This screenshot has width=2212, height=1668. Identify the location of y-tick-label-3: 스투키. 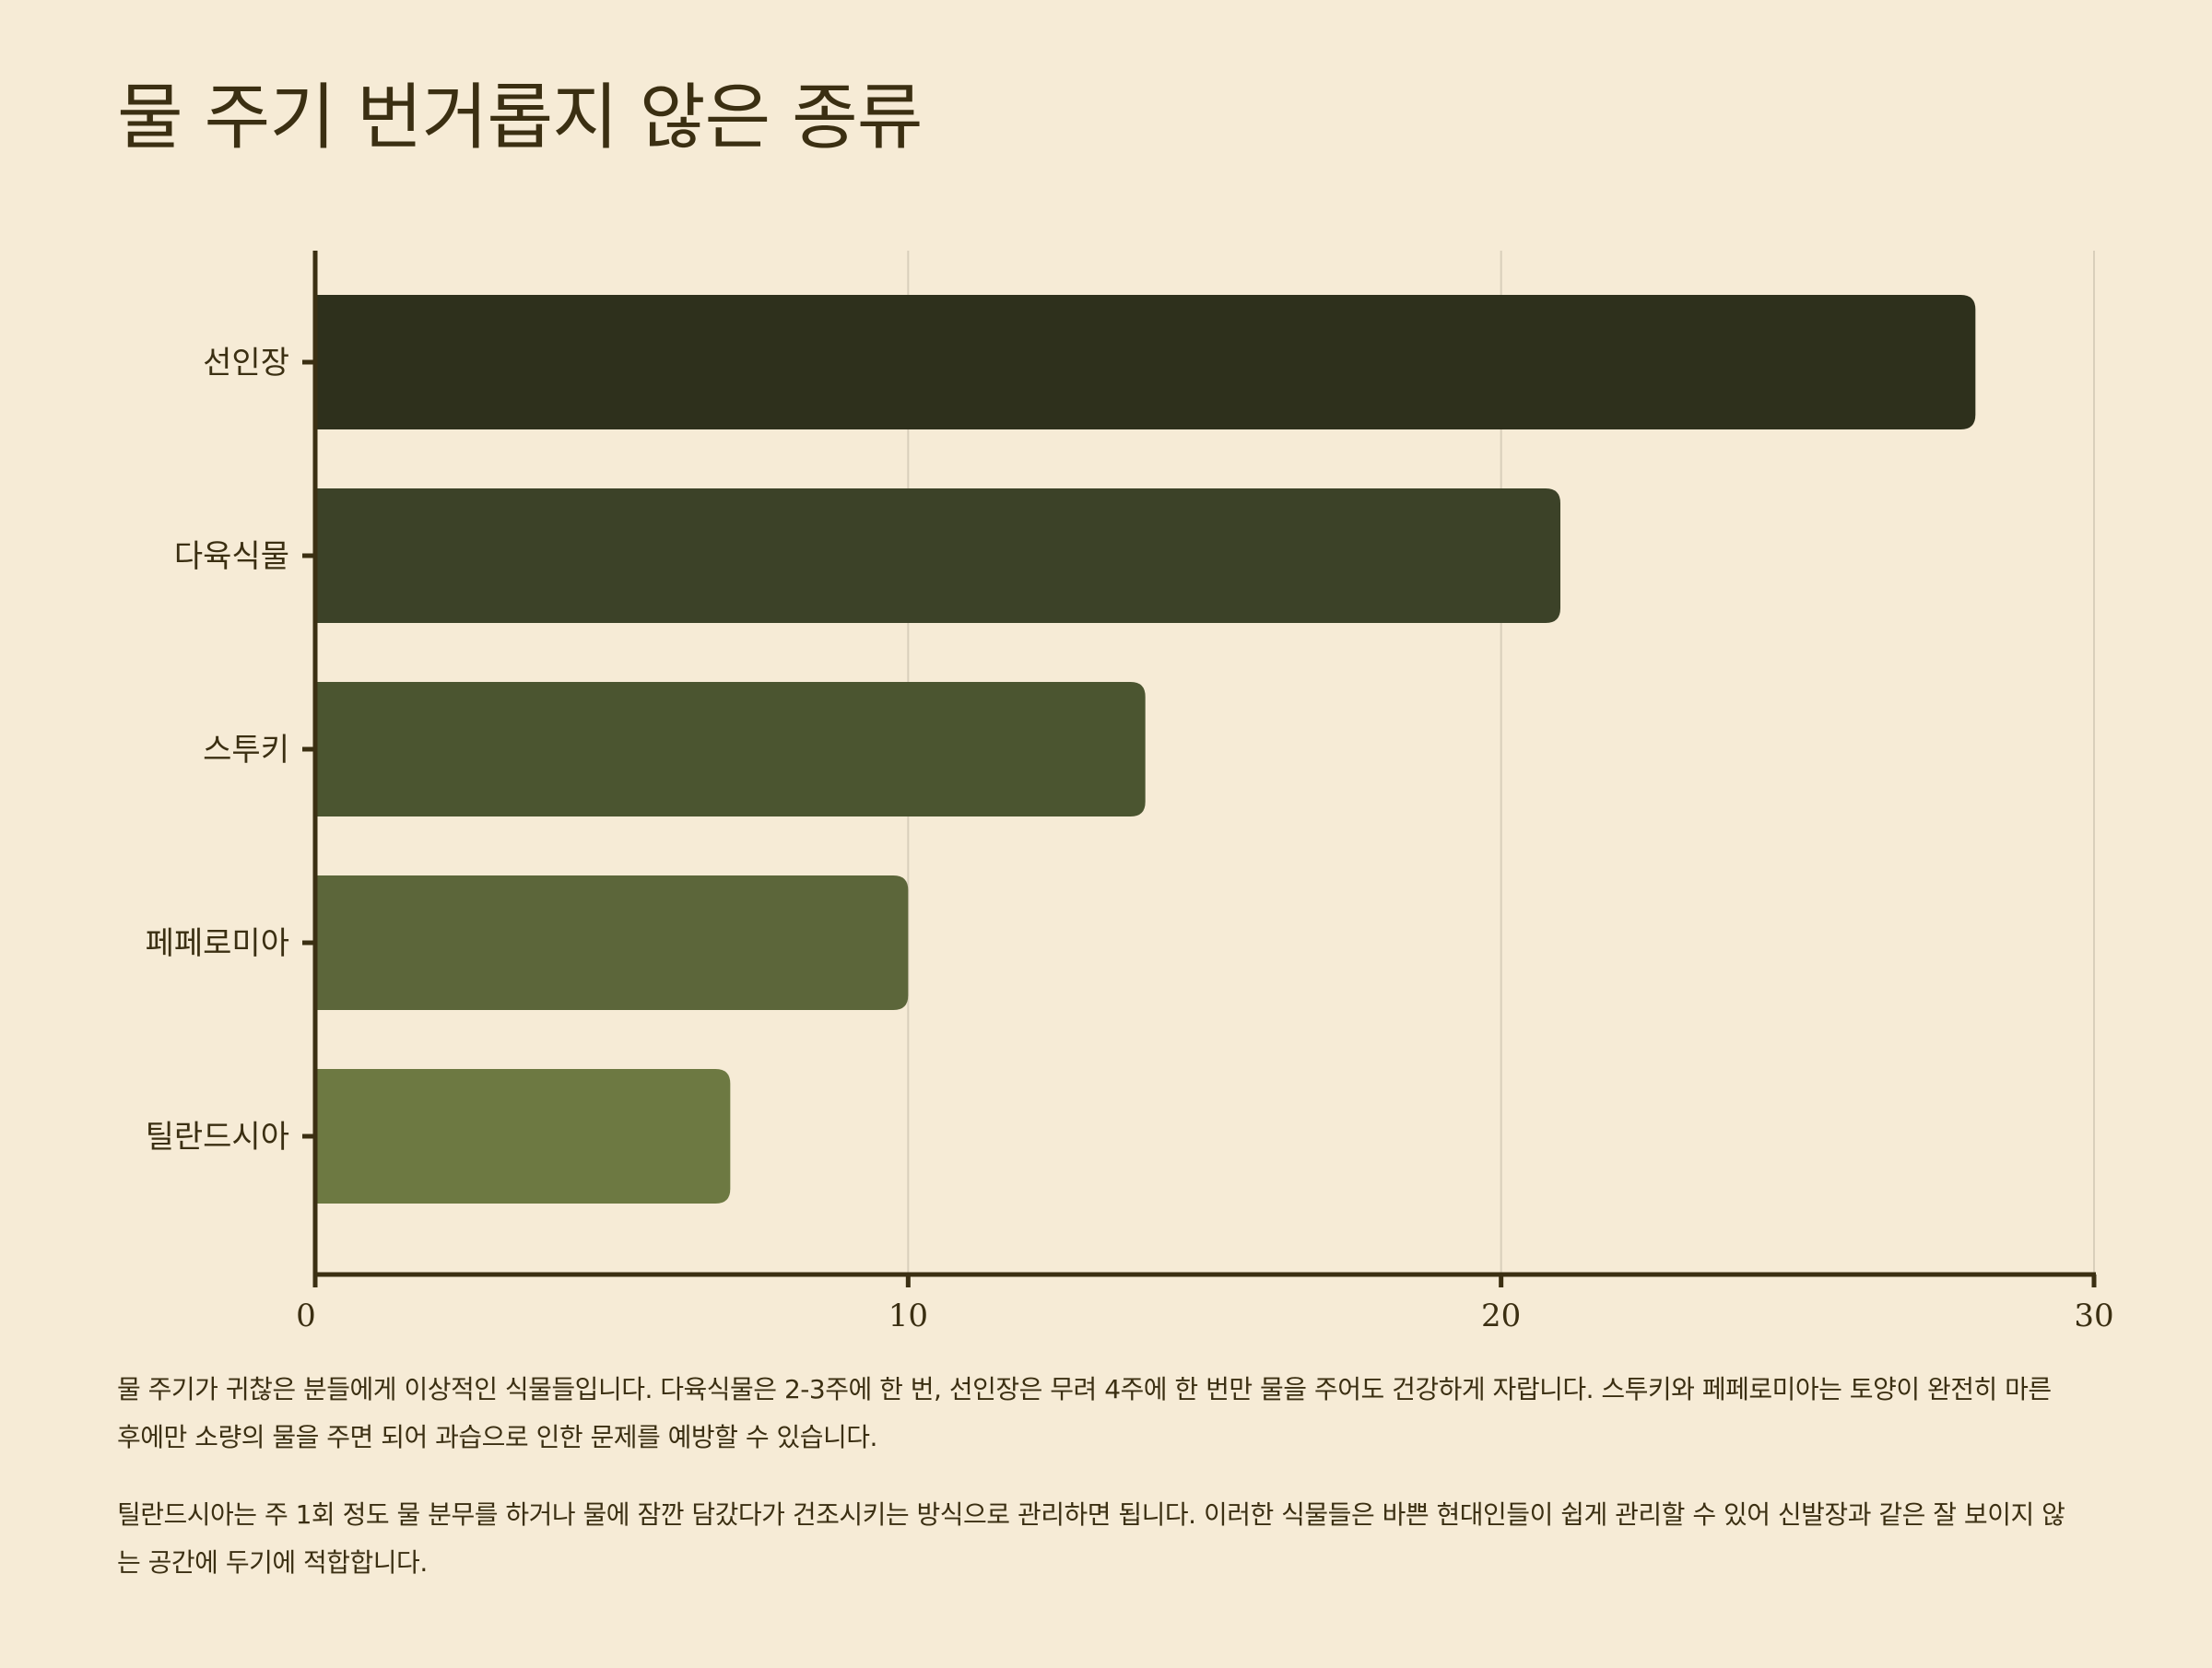
(246, 750).